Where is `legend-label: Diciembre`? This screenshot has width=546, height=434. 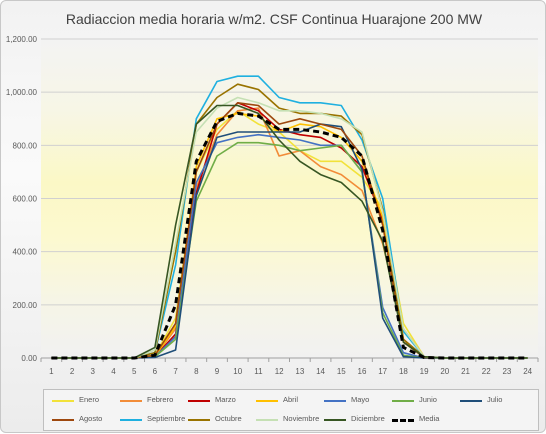
legend-label: Diciembre is located at coordinates (368, 418).